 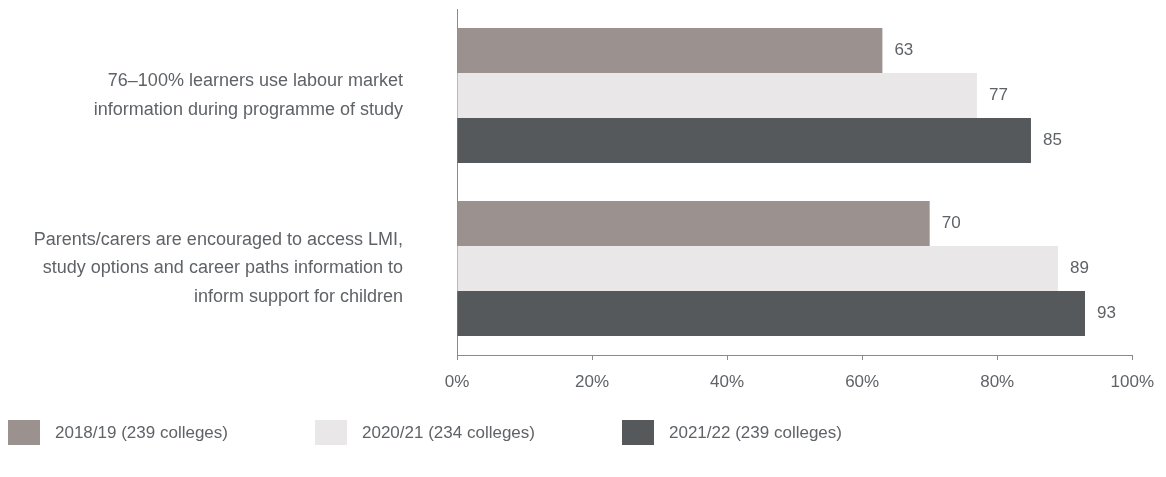 What do you see at coordinates (448, 432) in the screenshot?
I see `legend-label: 2020/21 (234 colleges)` at bounding box center [448, 432].